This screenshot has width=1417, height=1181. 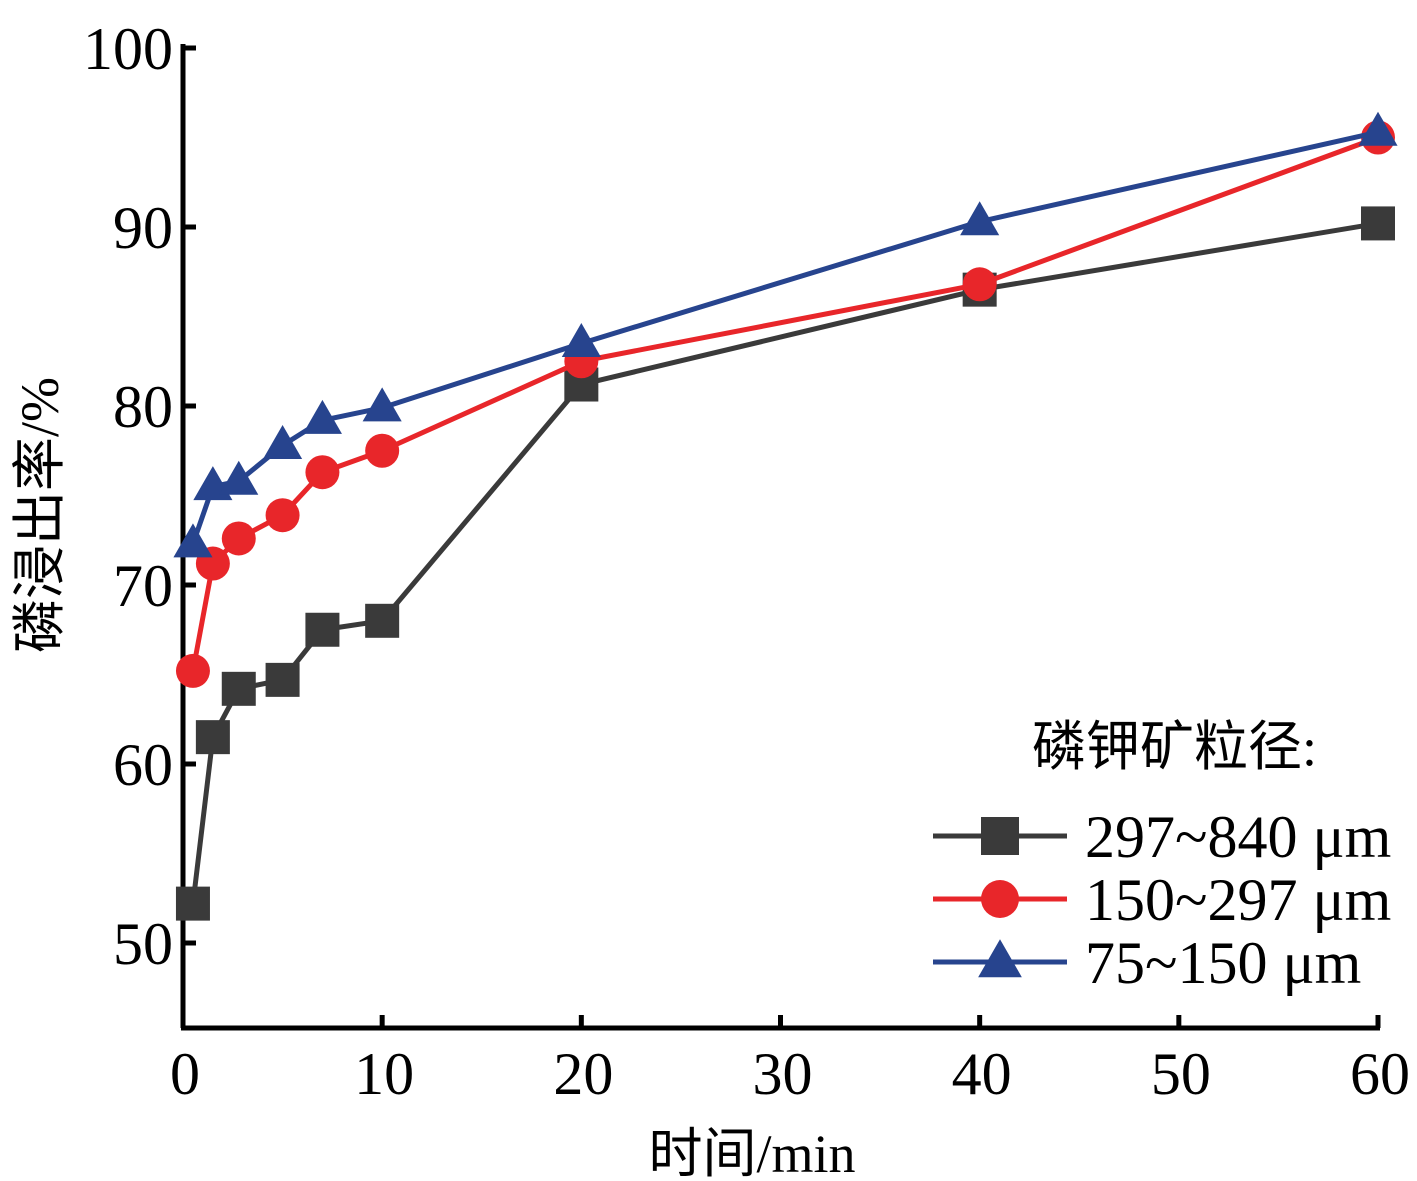 I want to click on legend-entry: 150~297 μm, so click(x=1162, y=900).